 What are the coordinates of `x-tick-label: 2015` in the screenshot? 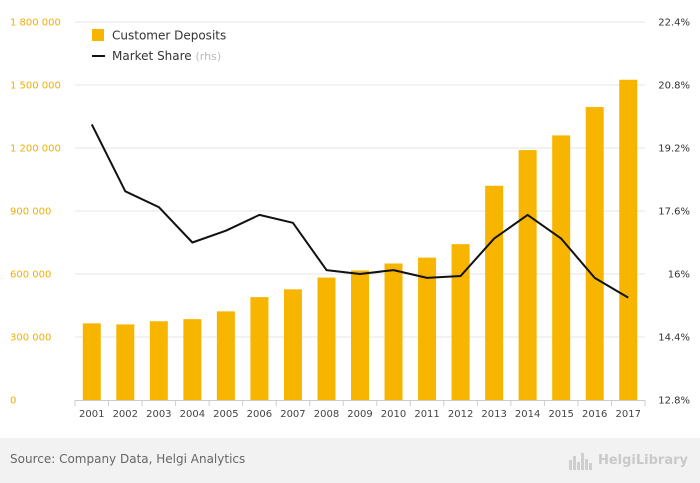 It's located at (560, 414).